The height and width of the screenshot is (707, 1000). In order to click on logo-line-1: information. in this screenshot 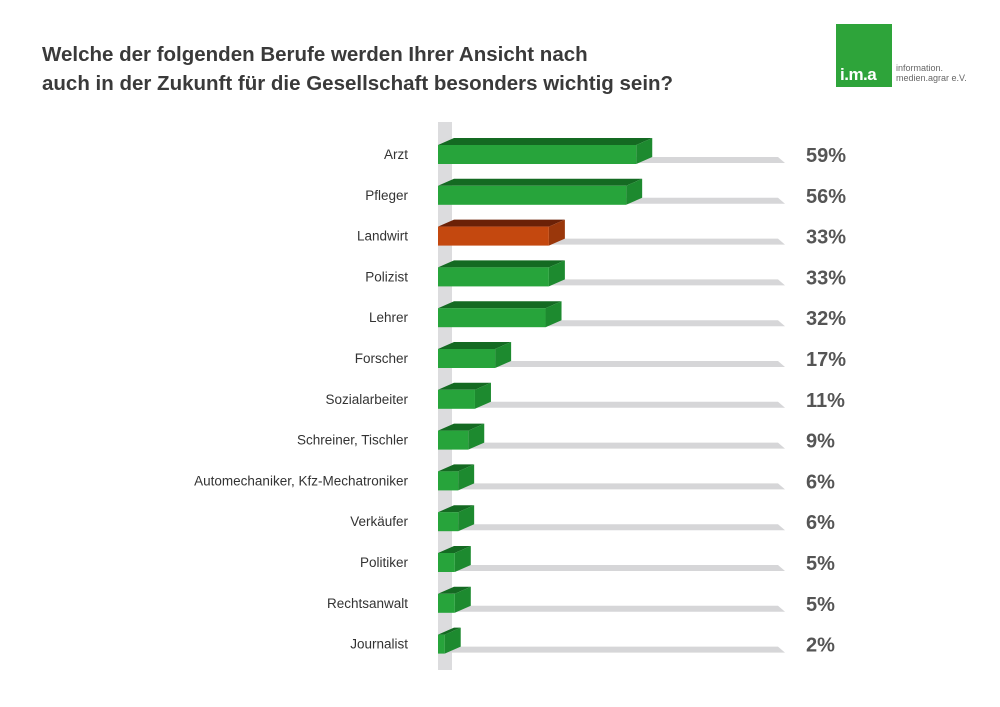, I will do `click(920, 68)`.